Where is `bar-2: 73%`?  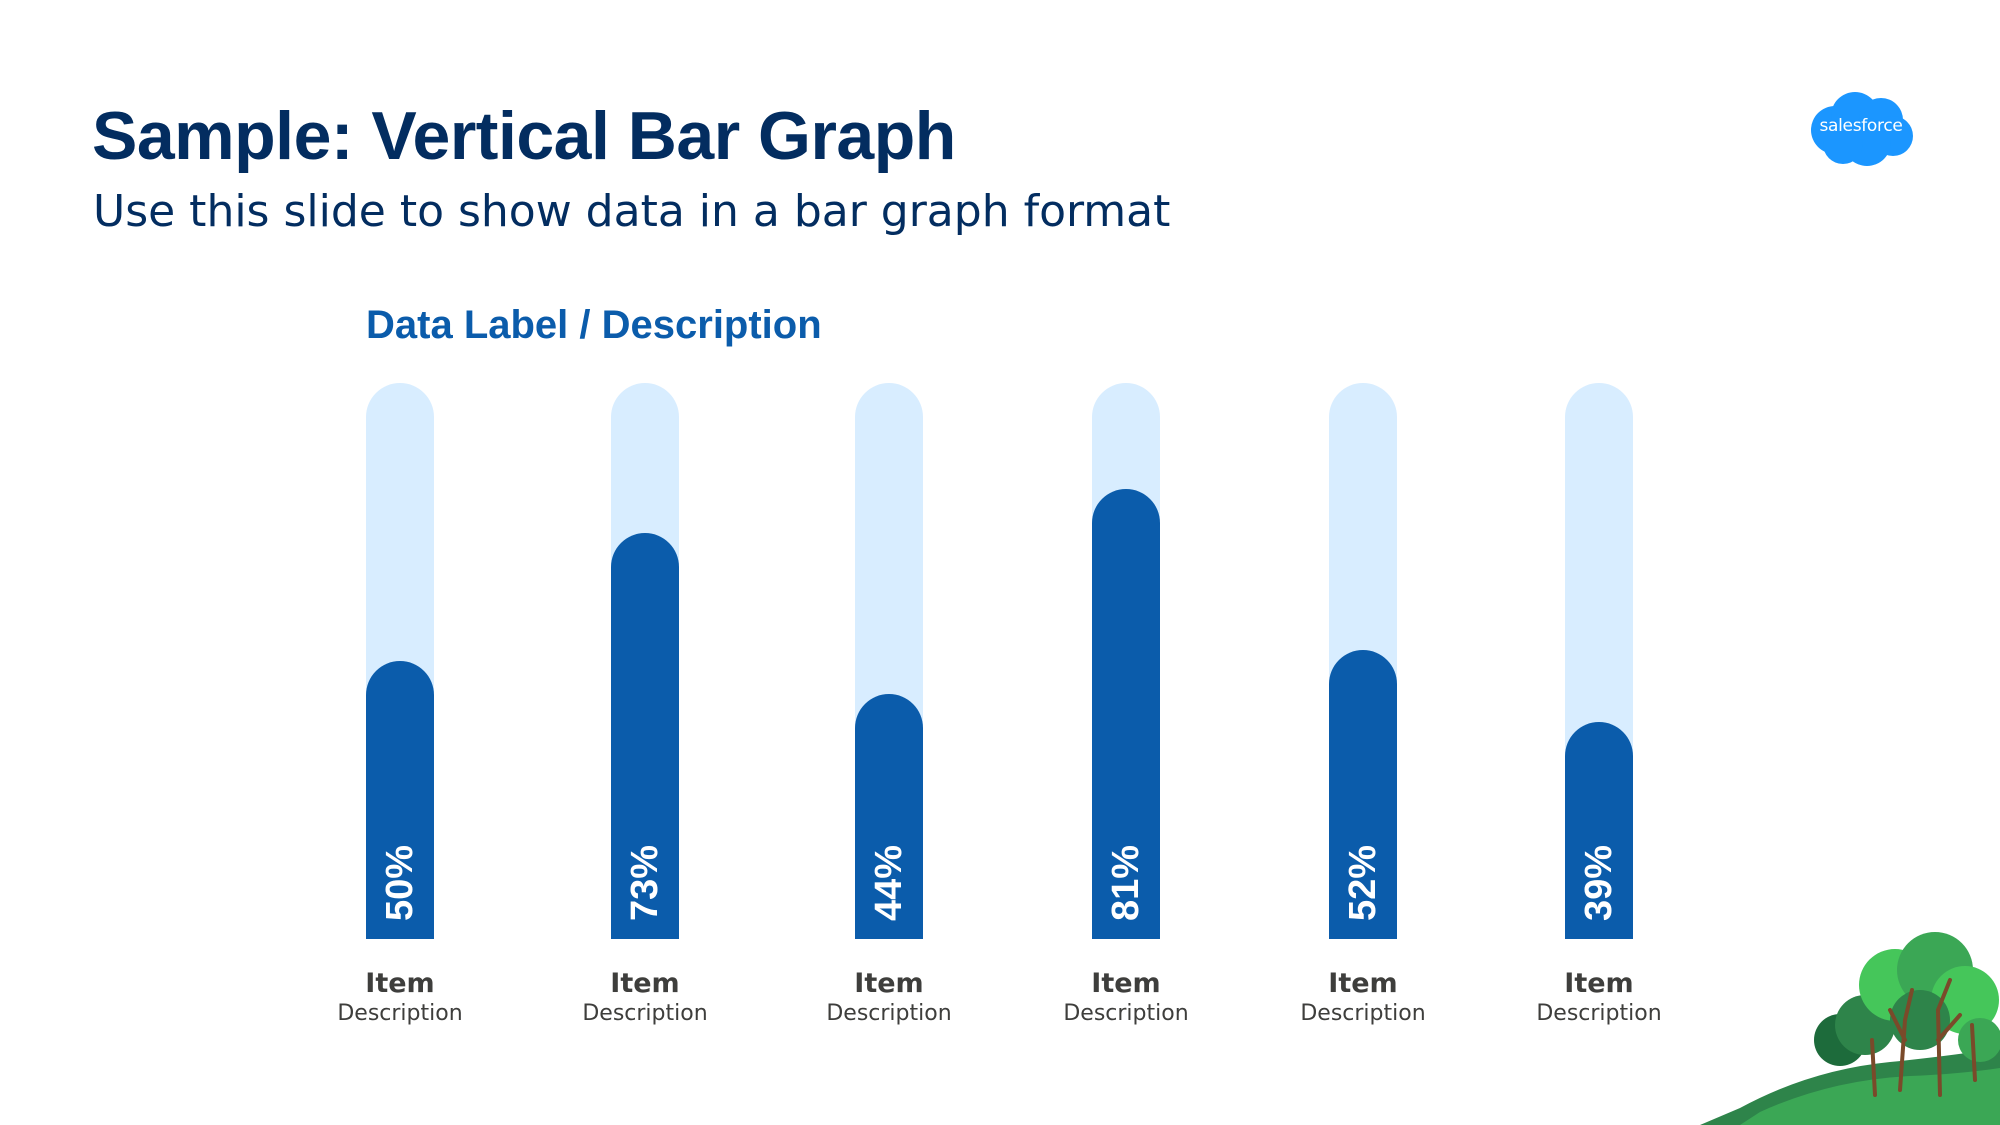 bar-2: 73% is located at coordinates (645, 661).